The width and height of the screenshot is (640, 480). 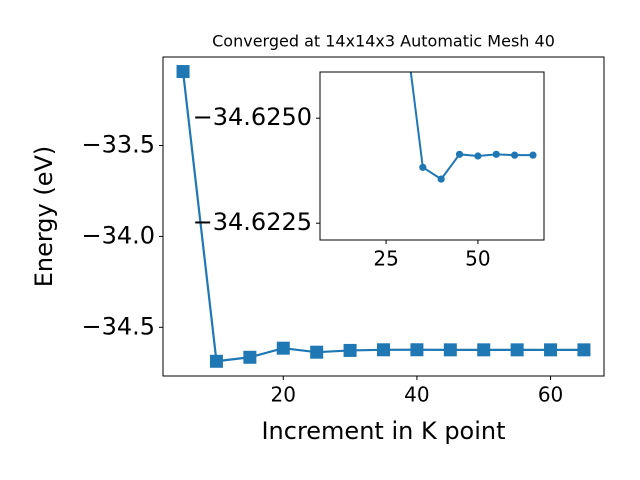 What do you see at coordinates (118, 235) in the screenshot?
I see `y-tick-label: −34.0` at bounding box center [118, 235].